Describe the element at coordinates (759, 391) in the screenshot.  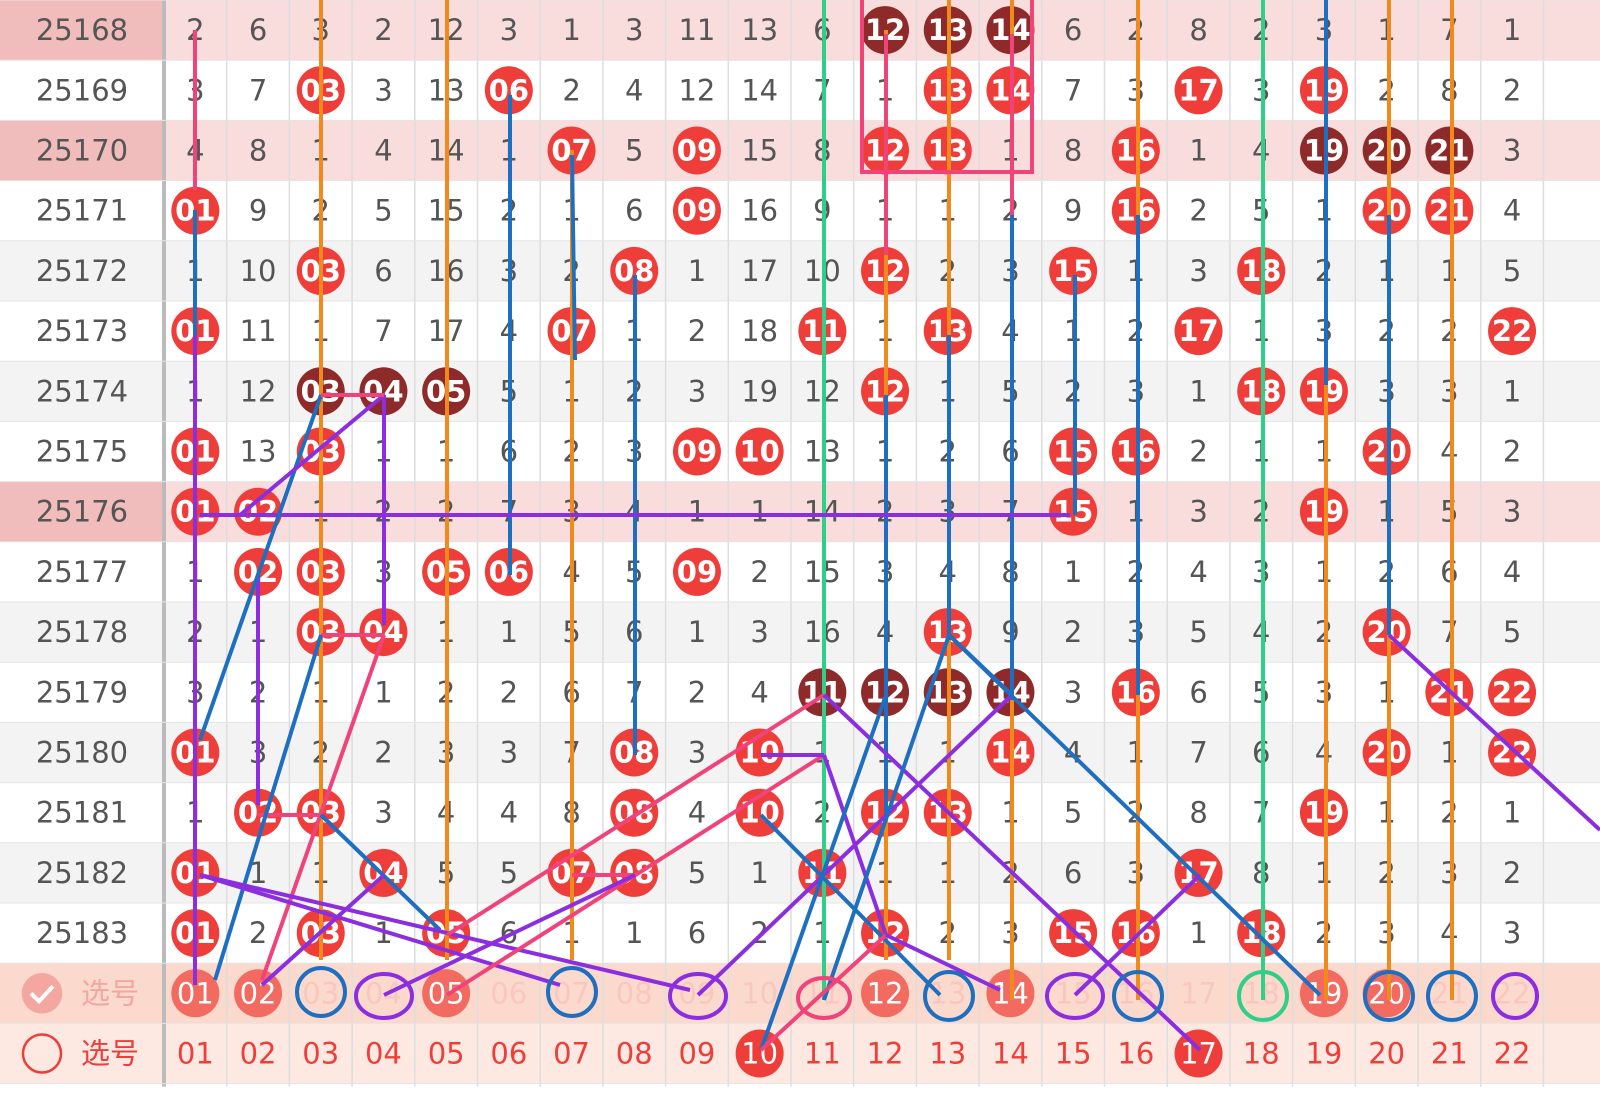
I see `miss-count: 19` at that location.